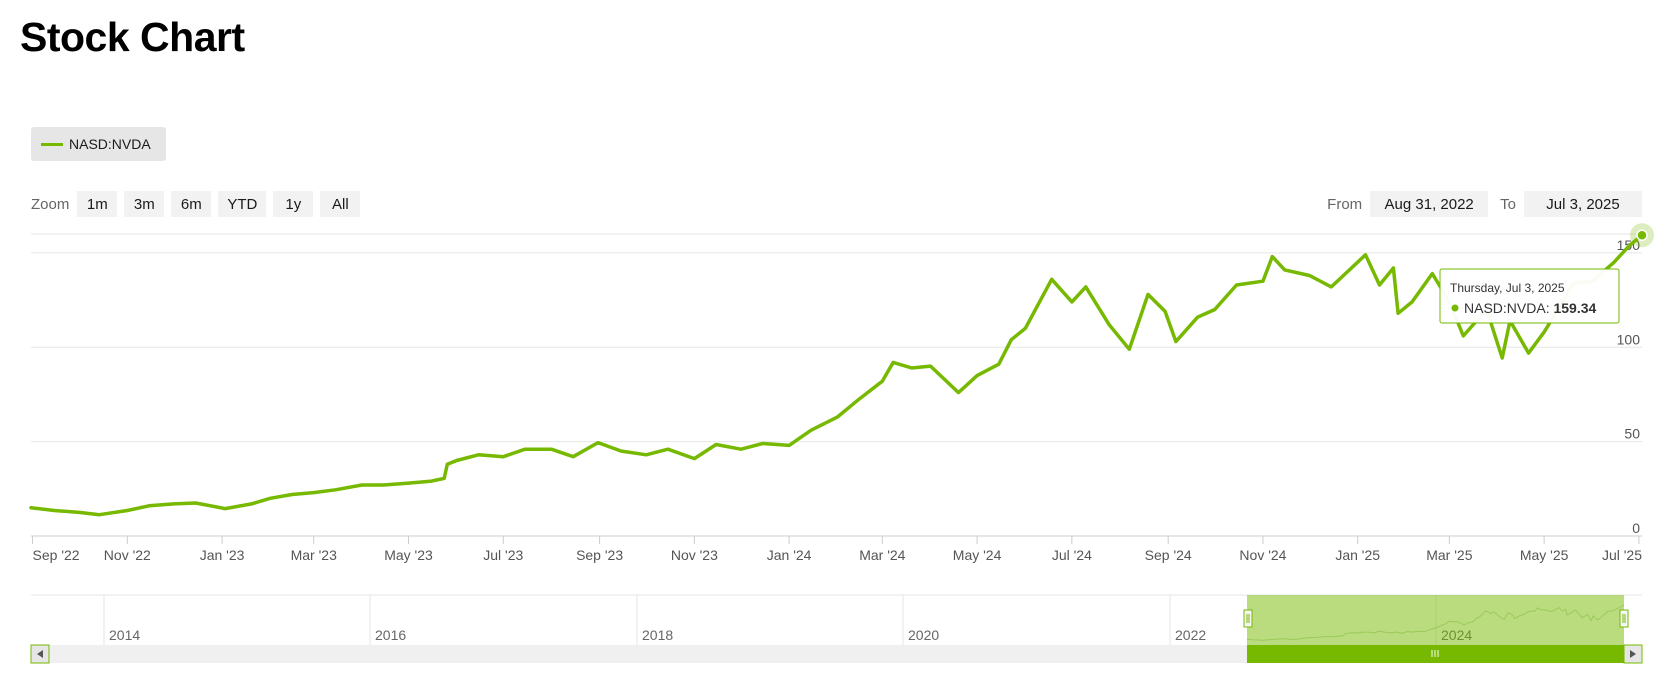 This screenshot has height=690, width=1670. What do you see at coordinates (408, 555) in the screenshot?
I see `x-tick-label: May '23` at bounding box center [408, 555].